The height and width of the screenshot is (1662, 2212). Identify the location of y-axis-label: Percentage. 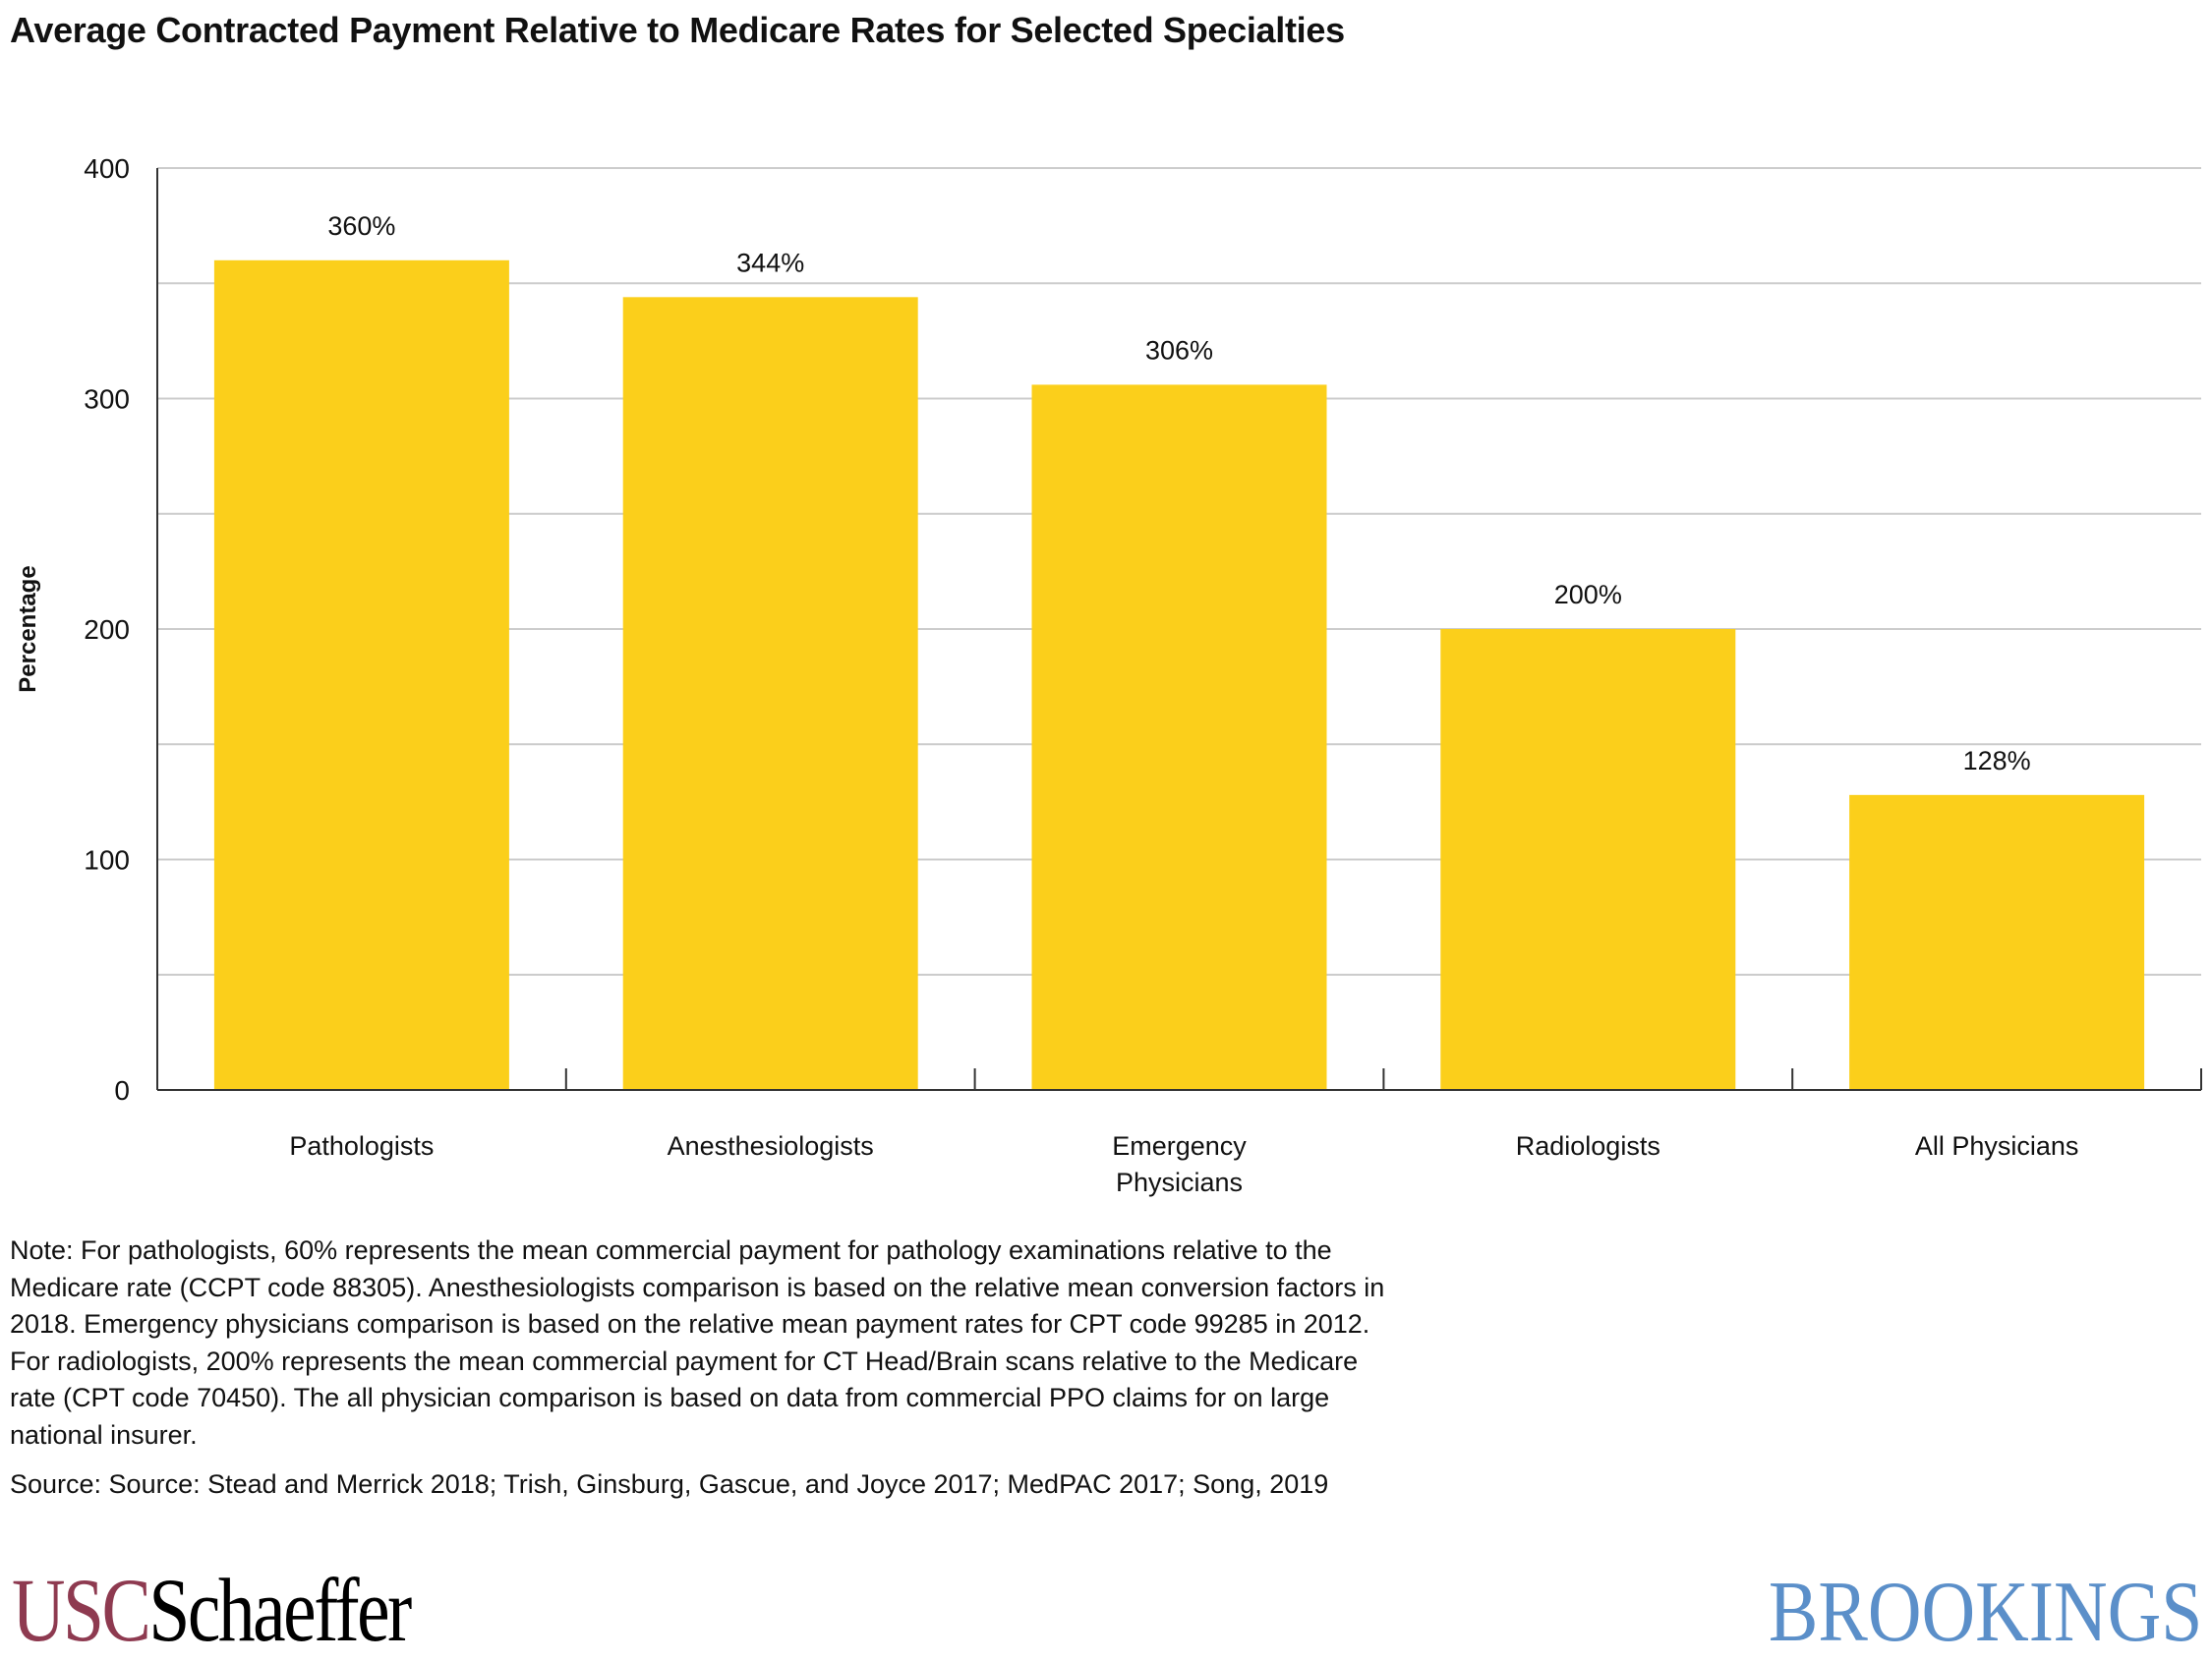
(28, 629).